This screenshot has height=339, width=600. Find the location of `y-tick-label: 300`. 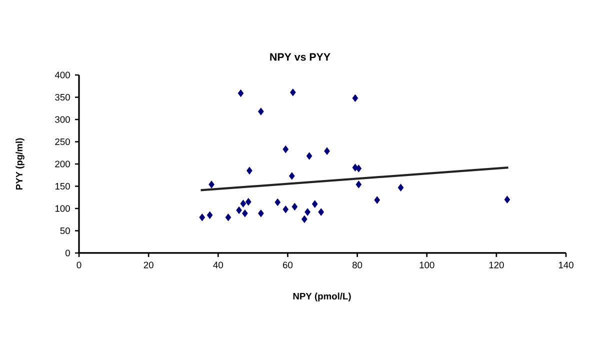

y-tick-label: 300 is located at coordinates (62, 119).